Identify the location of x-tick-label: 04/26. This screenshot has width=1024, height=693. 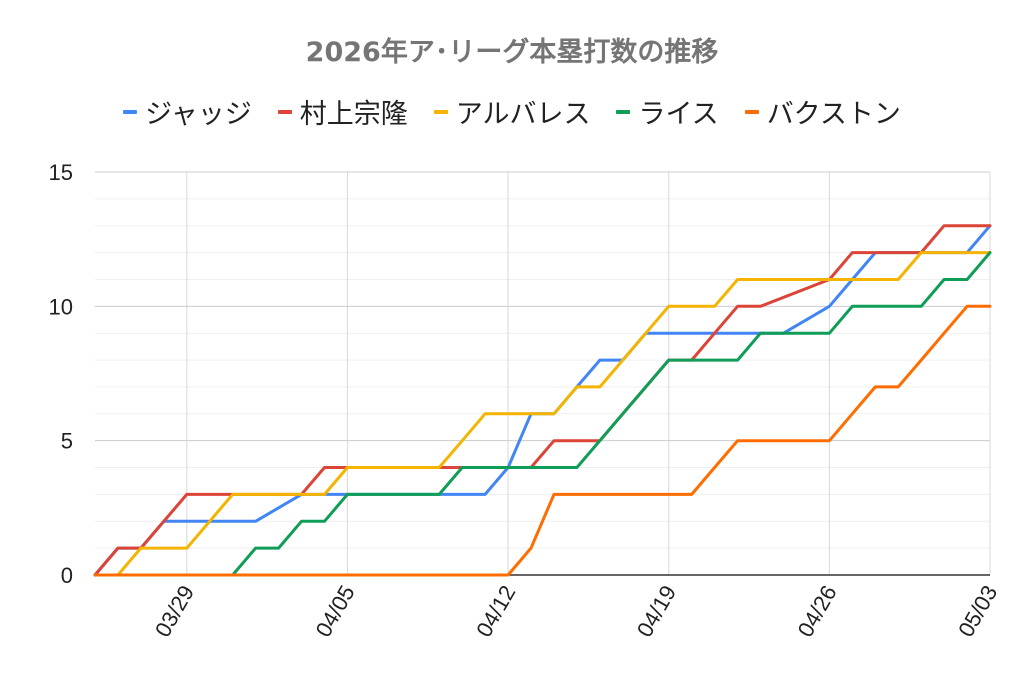
(817, 611).